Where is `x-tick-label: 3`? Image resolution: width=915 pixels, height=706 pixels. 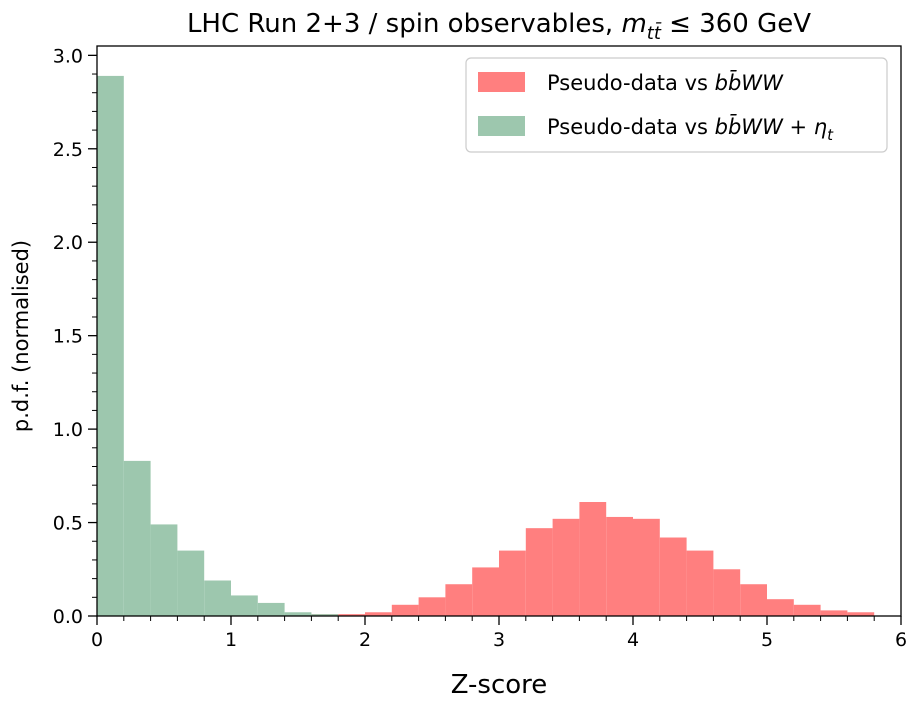
x-tick-label: 3 is located at coordinates (499, 640).